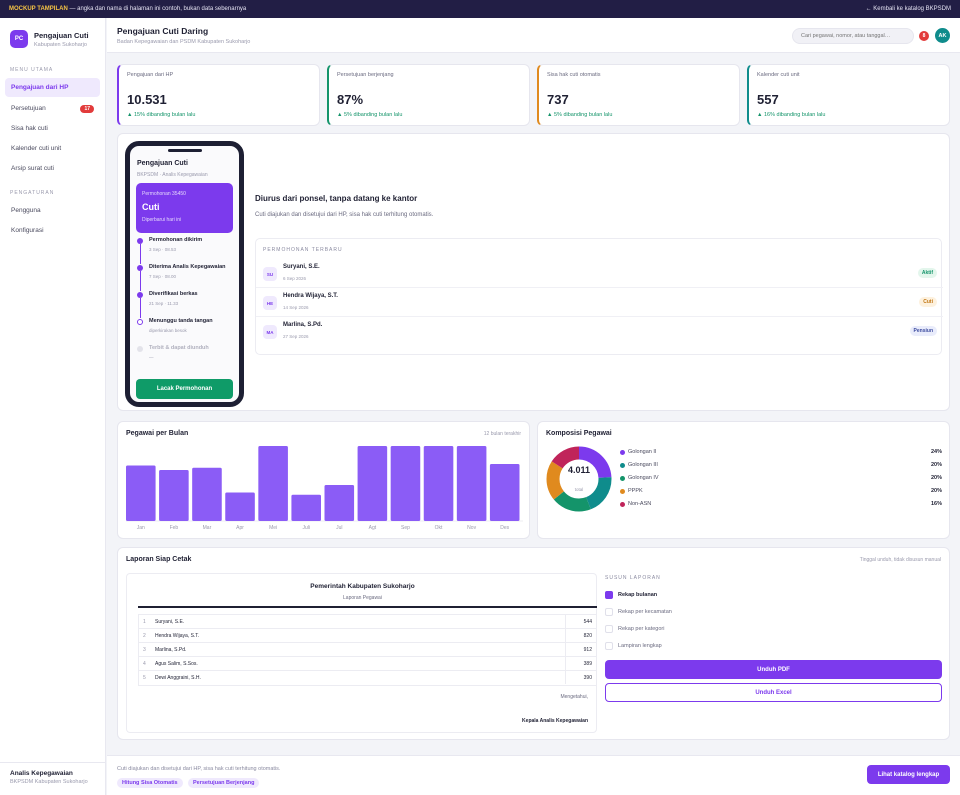  What do you see at coordinates (853, 36) in the screenshot?
I see `search-input` at bounding box center [853, 36].